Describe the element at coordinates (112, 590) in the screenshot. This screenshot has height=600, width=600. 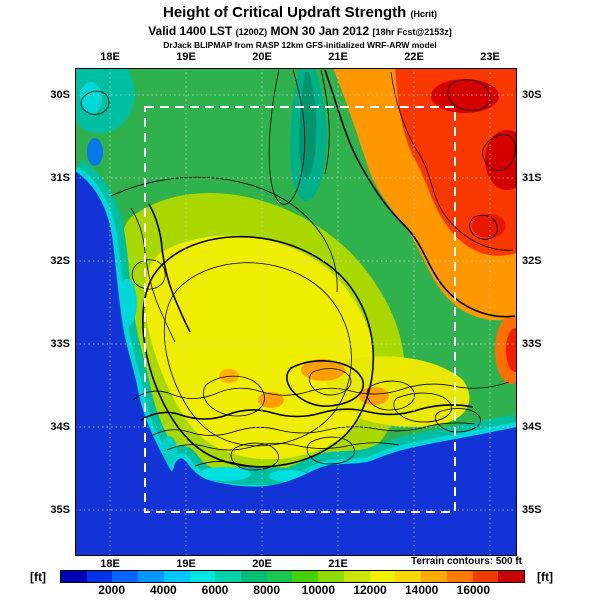
I see `colorbar-tick-2000: 2000` at that location.